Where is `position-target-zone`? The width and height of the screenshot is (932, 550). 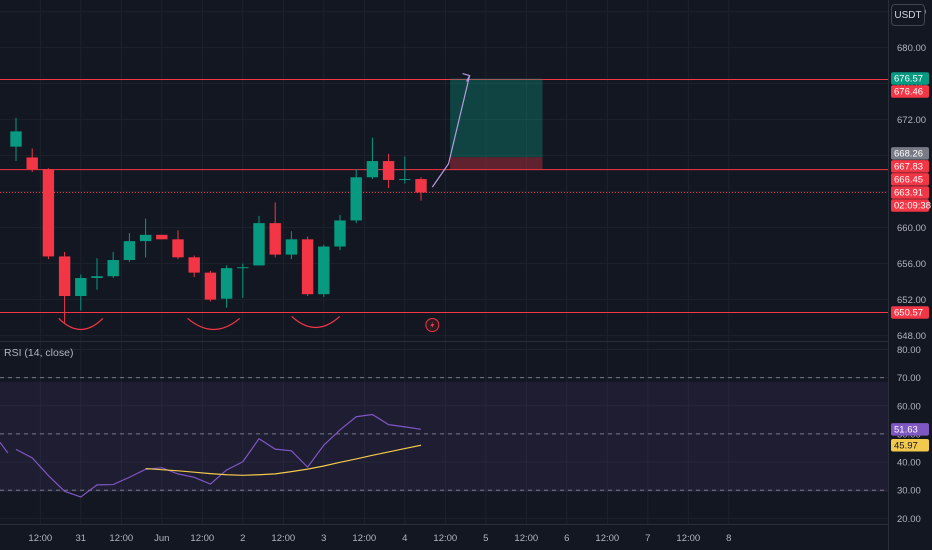
position-target-zone is located at coordinates (496, 118).